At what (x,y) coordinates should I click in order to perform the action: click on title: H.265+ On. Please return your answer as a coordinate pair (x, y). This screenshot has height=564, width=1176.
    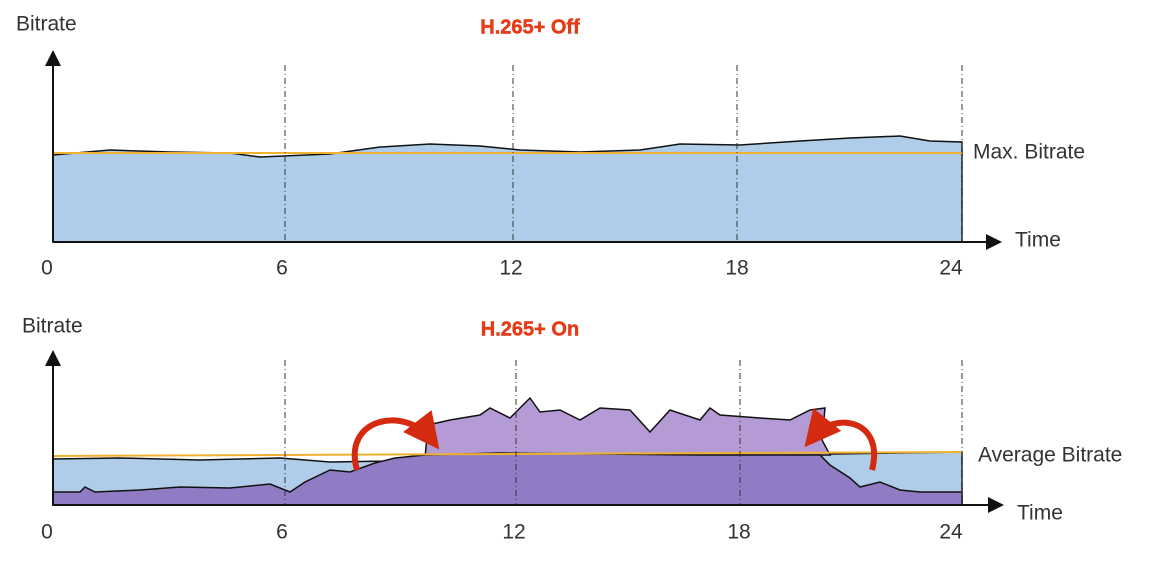
    Looking at the image, I should click on (530, 329).